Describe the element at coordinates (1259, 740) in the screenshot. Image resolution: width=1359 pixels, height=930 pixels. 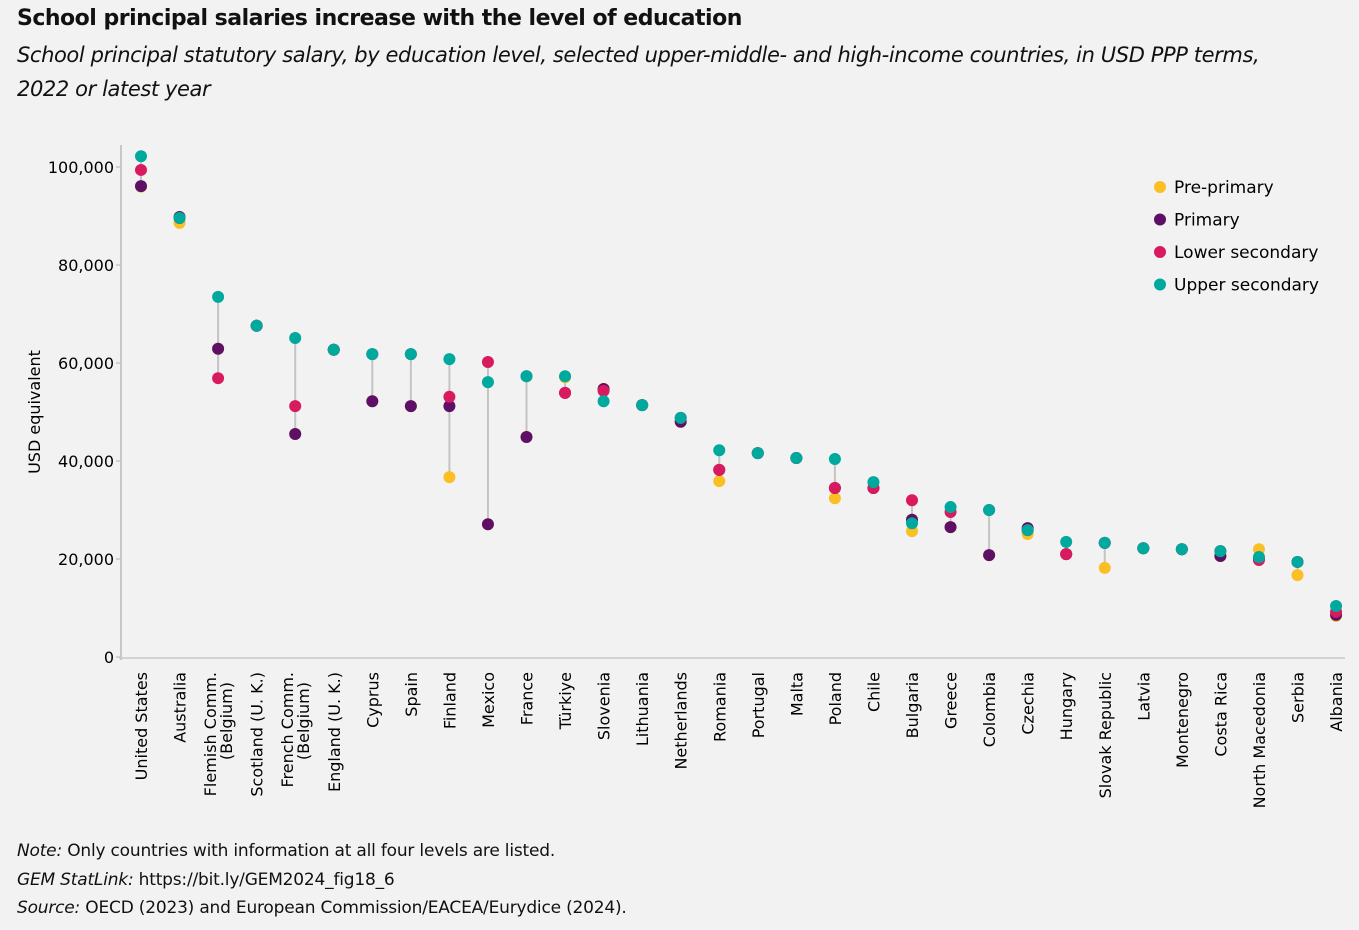
I see `x-tick-label: North Macedonia` at that location.